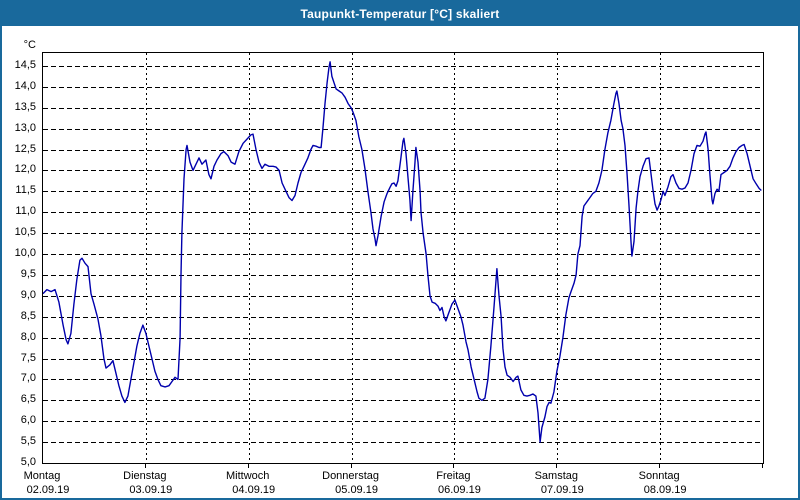 The height and width of the screenshot is (500, 800). What do you see at coordinates (25, 169) in the screenshot?
I see `y-tick-label: 12,0` at bounding box center [25, 169].